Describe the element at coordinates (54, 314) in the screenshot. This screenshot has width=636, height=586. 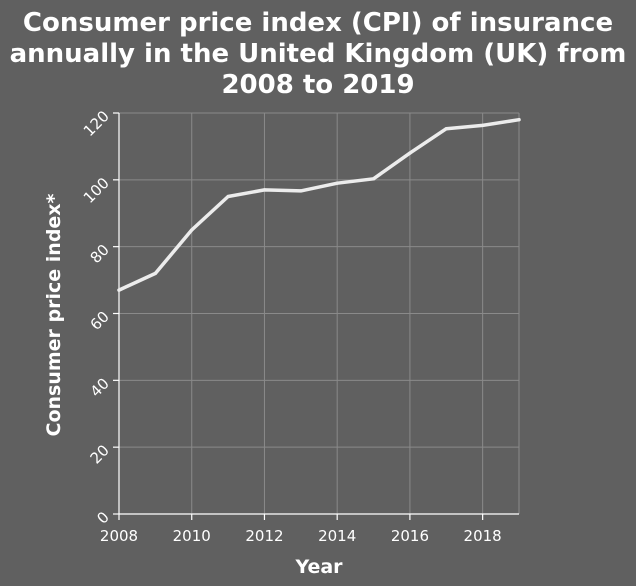
I see `y-axis-label: Consumer price index*` at that location.